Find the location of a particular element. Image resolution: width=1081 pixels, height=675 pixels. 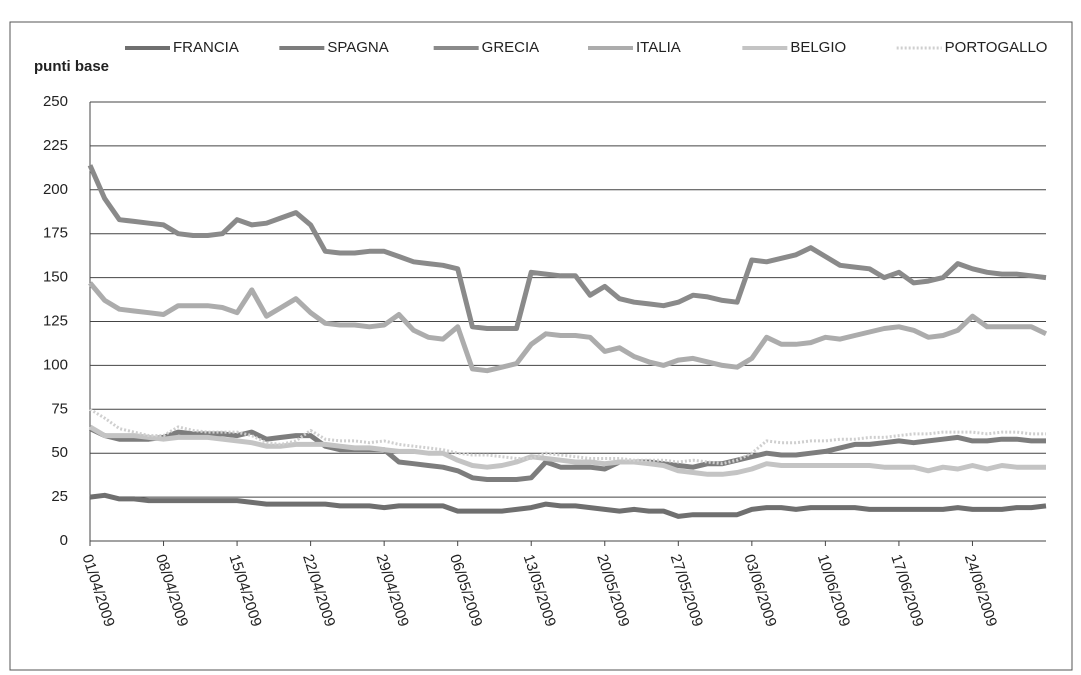

legend-label: PORTOGALLO is located at coordinates (996, 47).